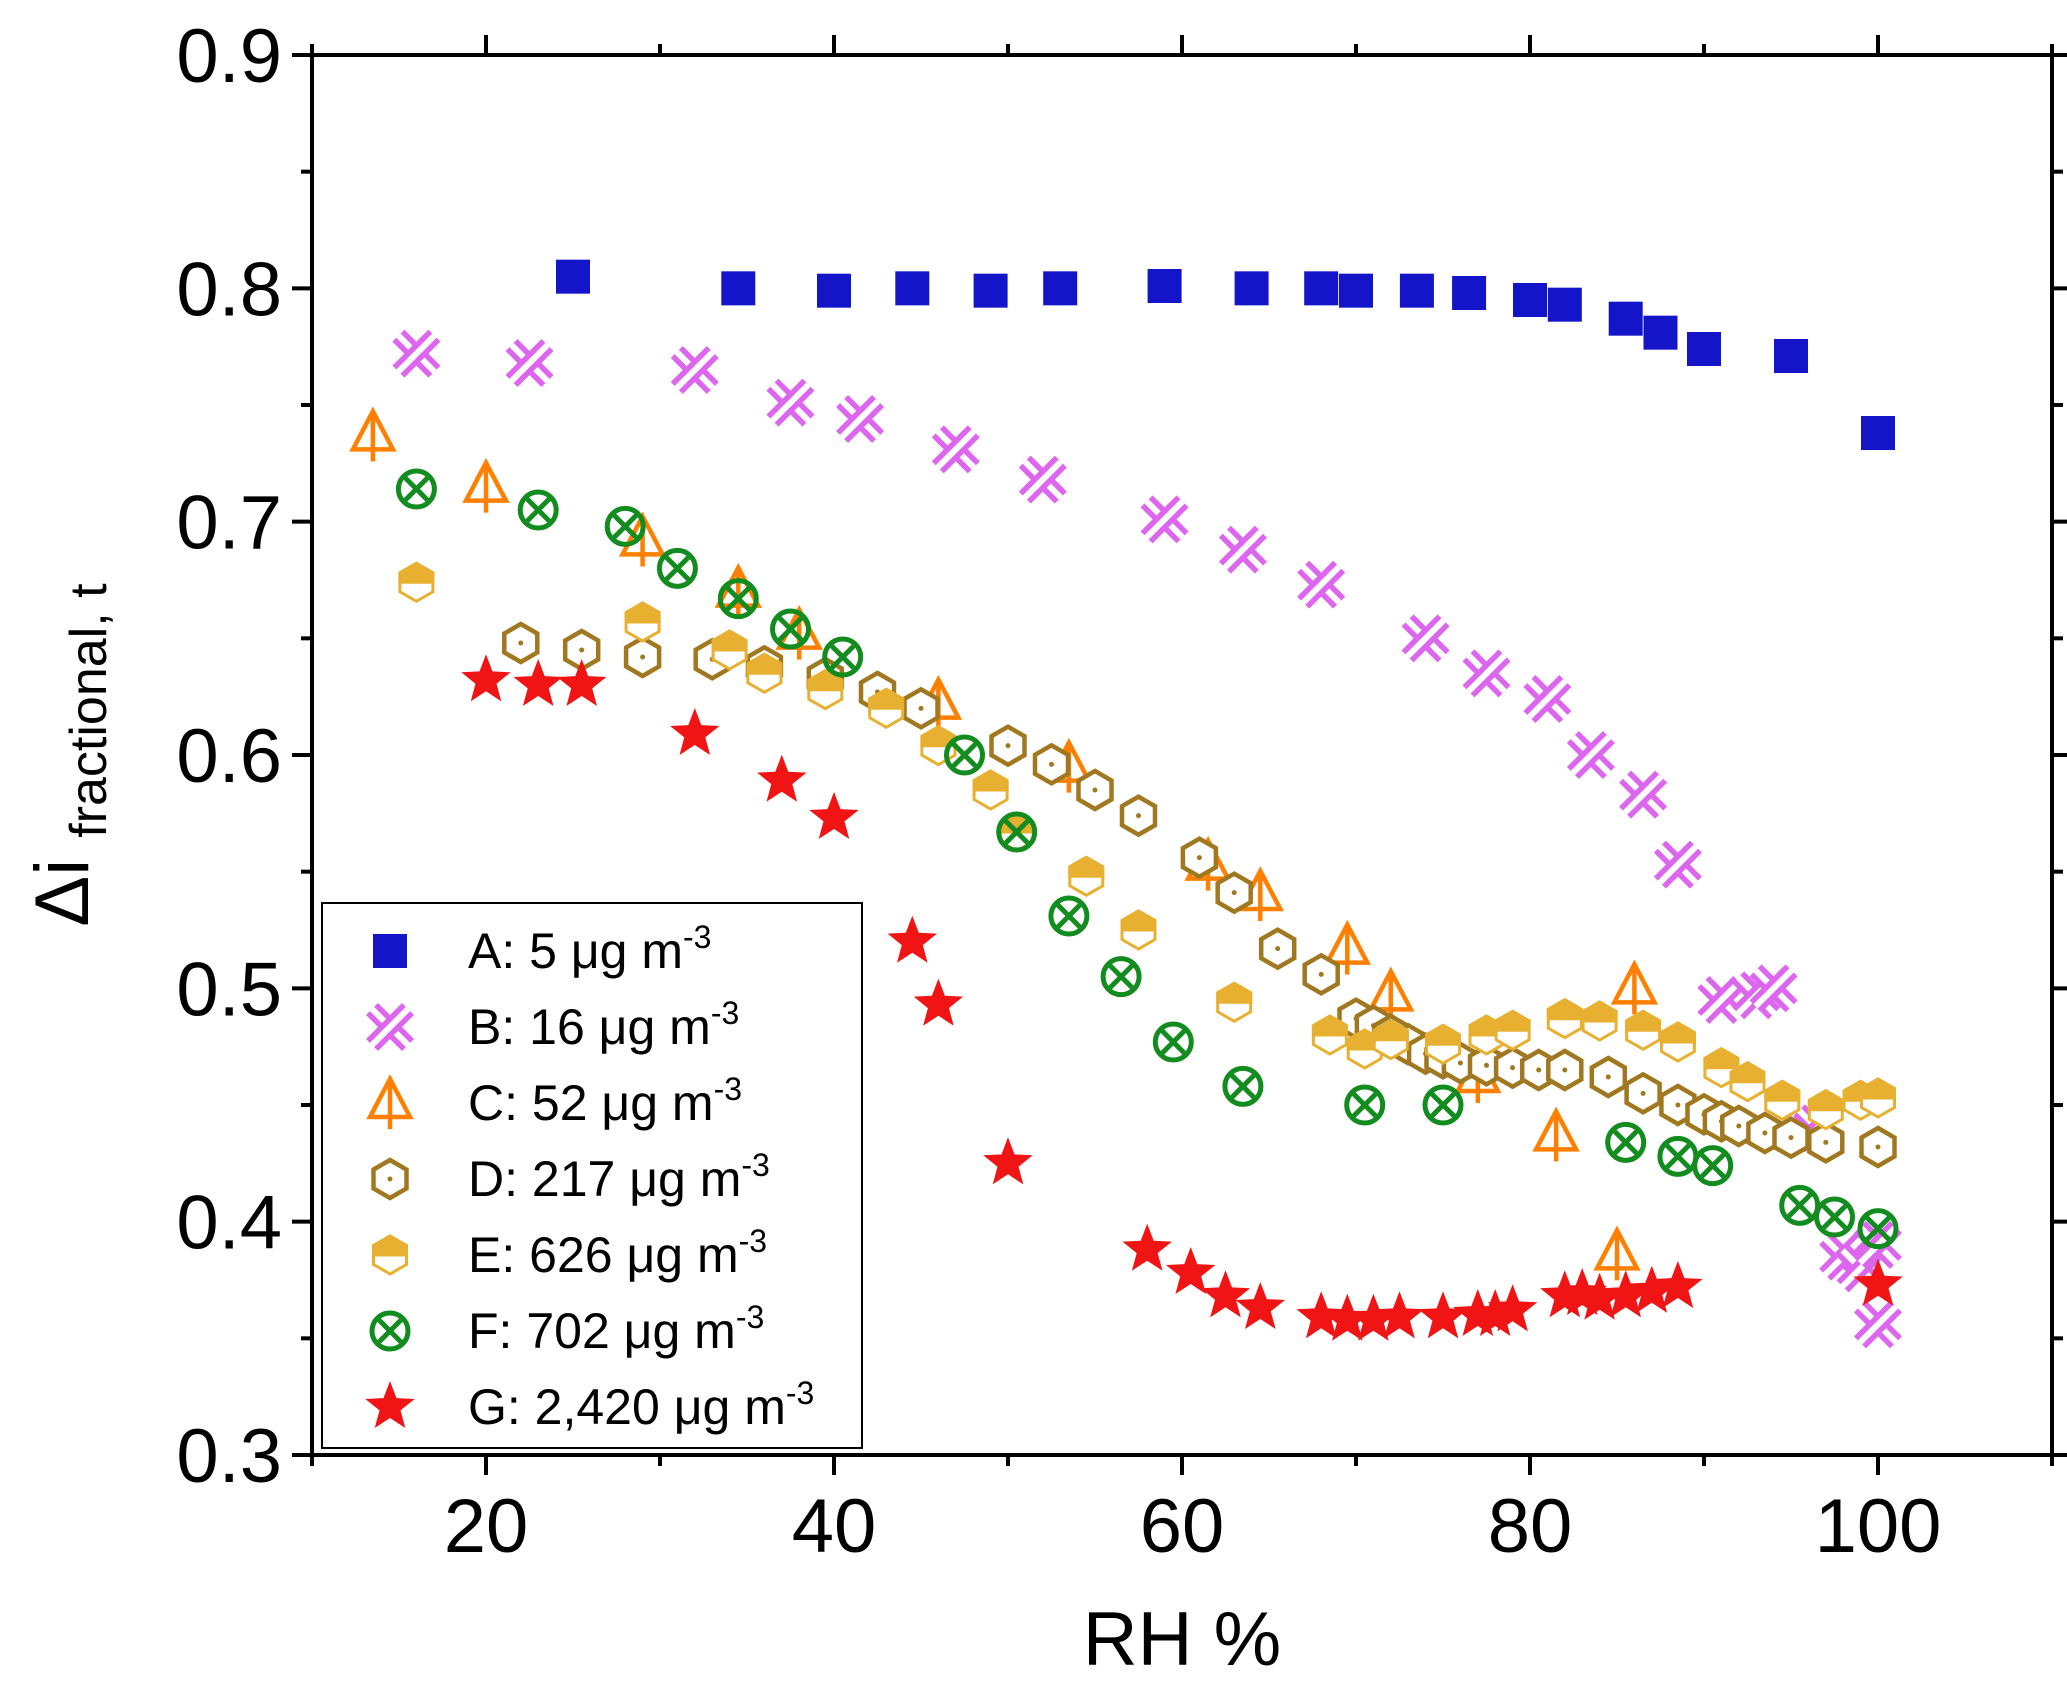 The width and height of the screenshot is (2067, 1689). I want to click on y-tick-labels: 0.3 0.4 0.5 0.6 0.7 0.8 0.9, so click(229, 756).